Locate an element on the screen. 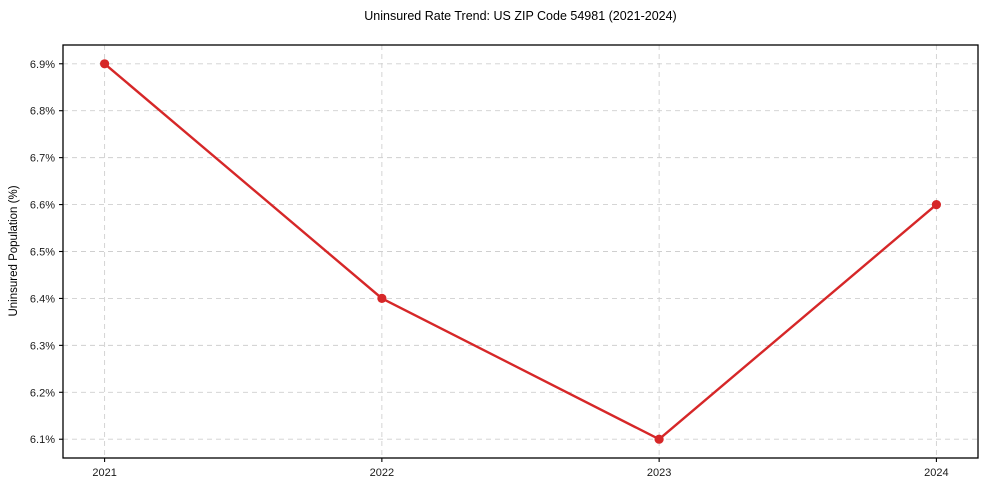 The height and width of the screenshot is (490, 989). y-tick-label: 6.9% is located at coordinates (42, 65).